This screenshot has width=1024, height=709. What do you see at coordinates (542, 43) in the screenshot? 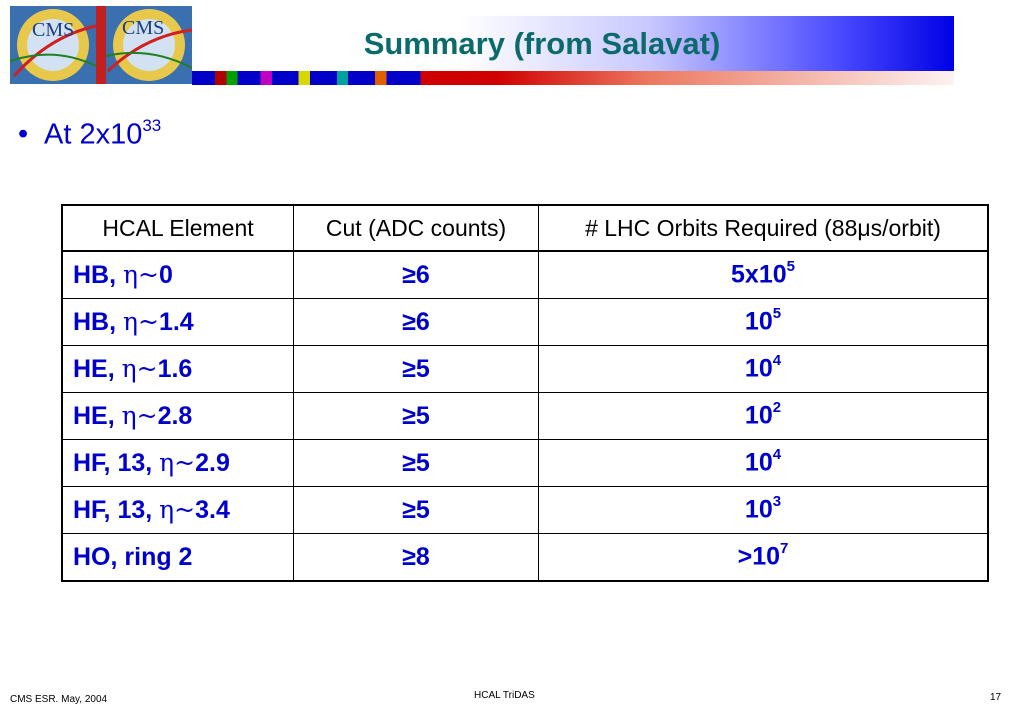
I see `slide-title: Summary (from Salavat)` at bounding box center [542, 43].